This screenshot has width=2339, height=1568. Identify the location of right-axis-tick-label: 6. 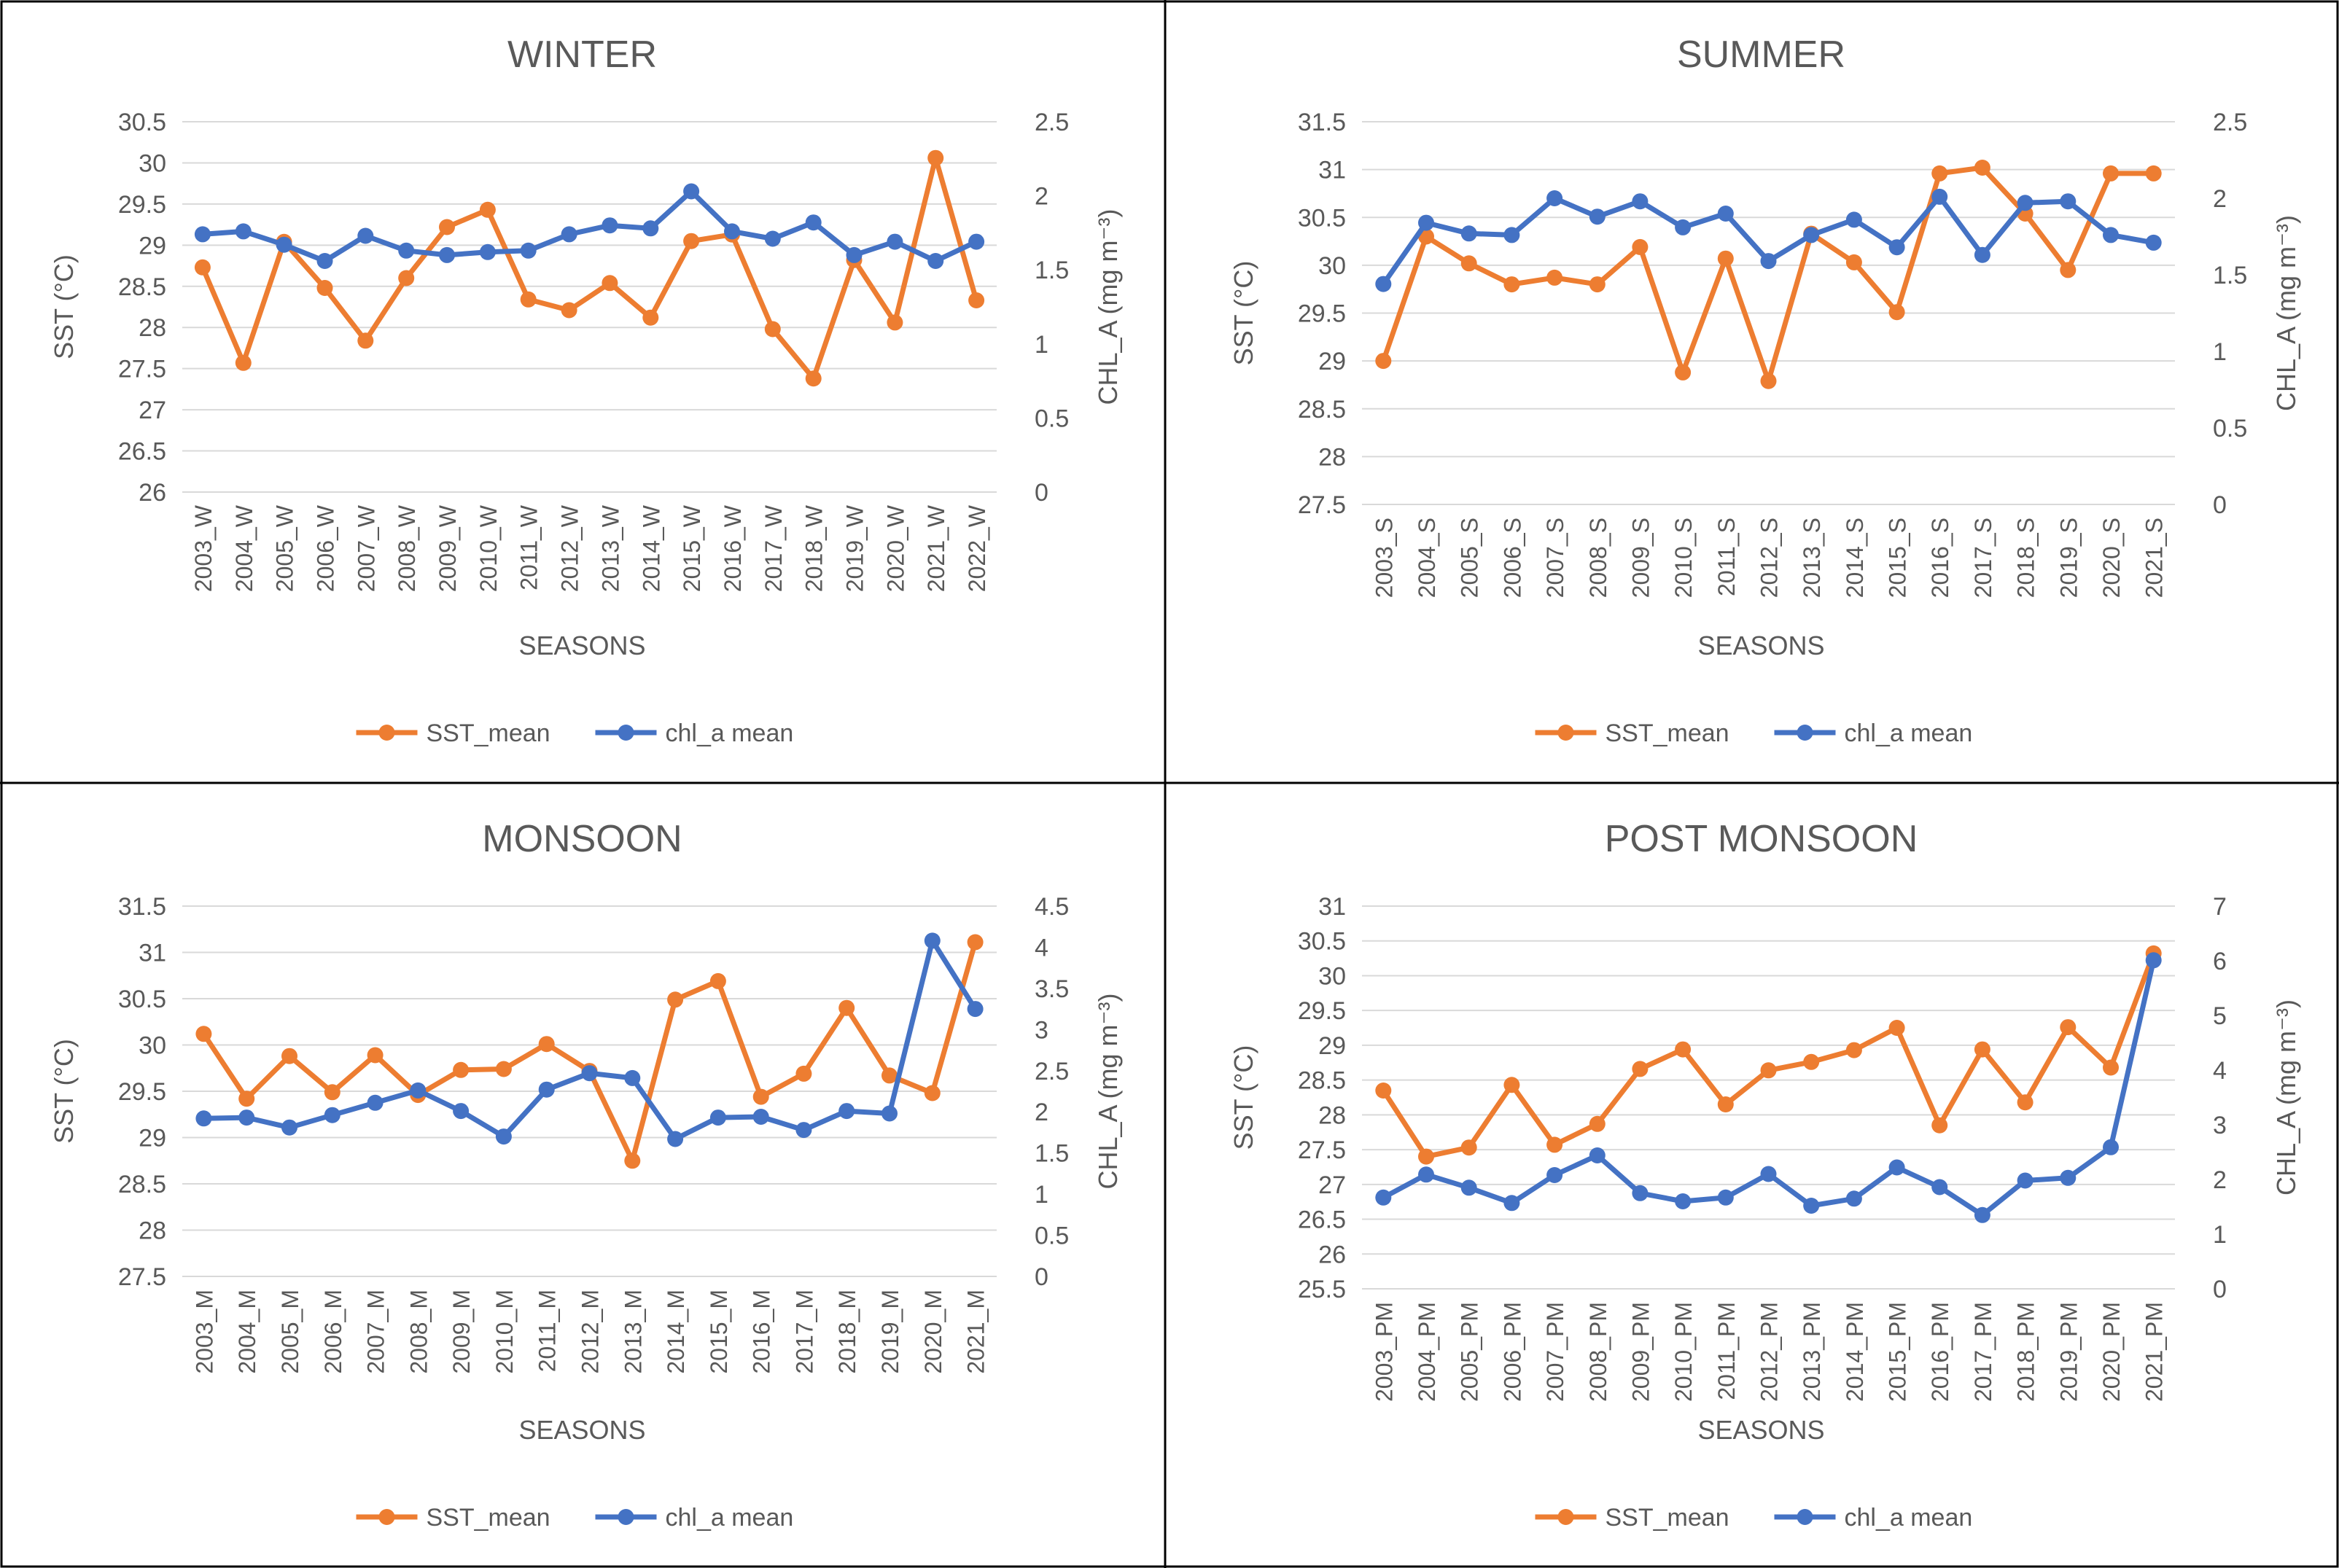
(2220, 962).